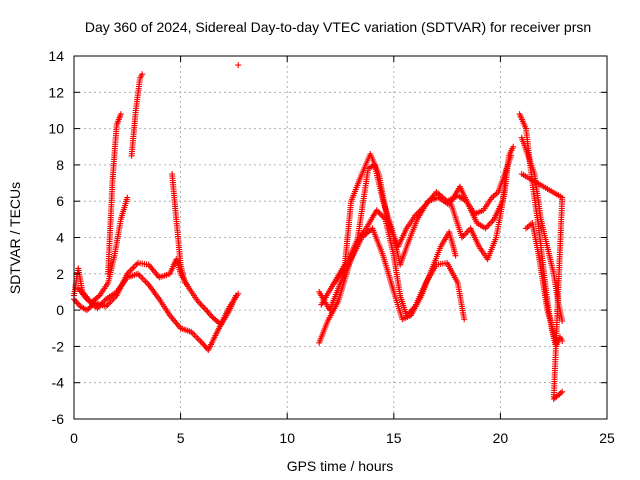 The width and height of the screenshot is (640, 480). I want to click on y-tick-label: 10, so click(56, 129).